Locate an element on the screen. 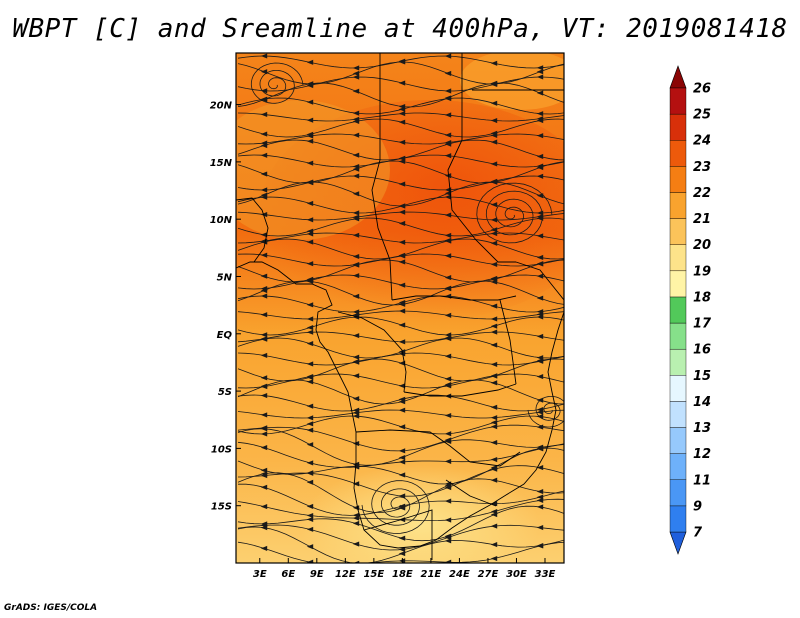 Image resolution: width=800 pixels, height=618 pixels. colorbar-label: 14 is located at coordinates (702, 402).